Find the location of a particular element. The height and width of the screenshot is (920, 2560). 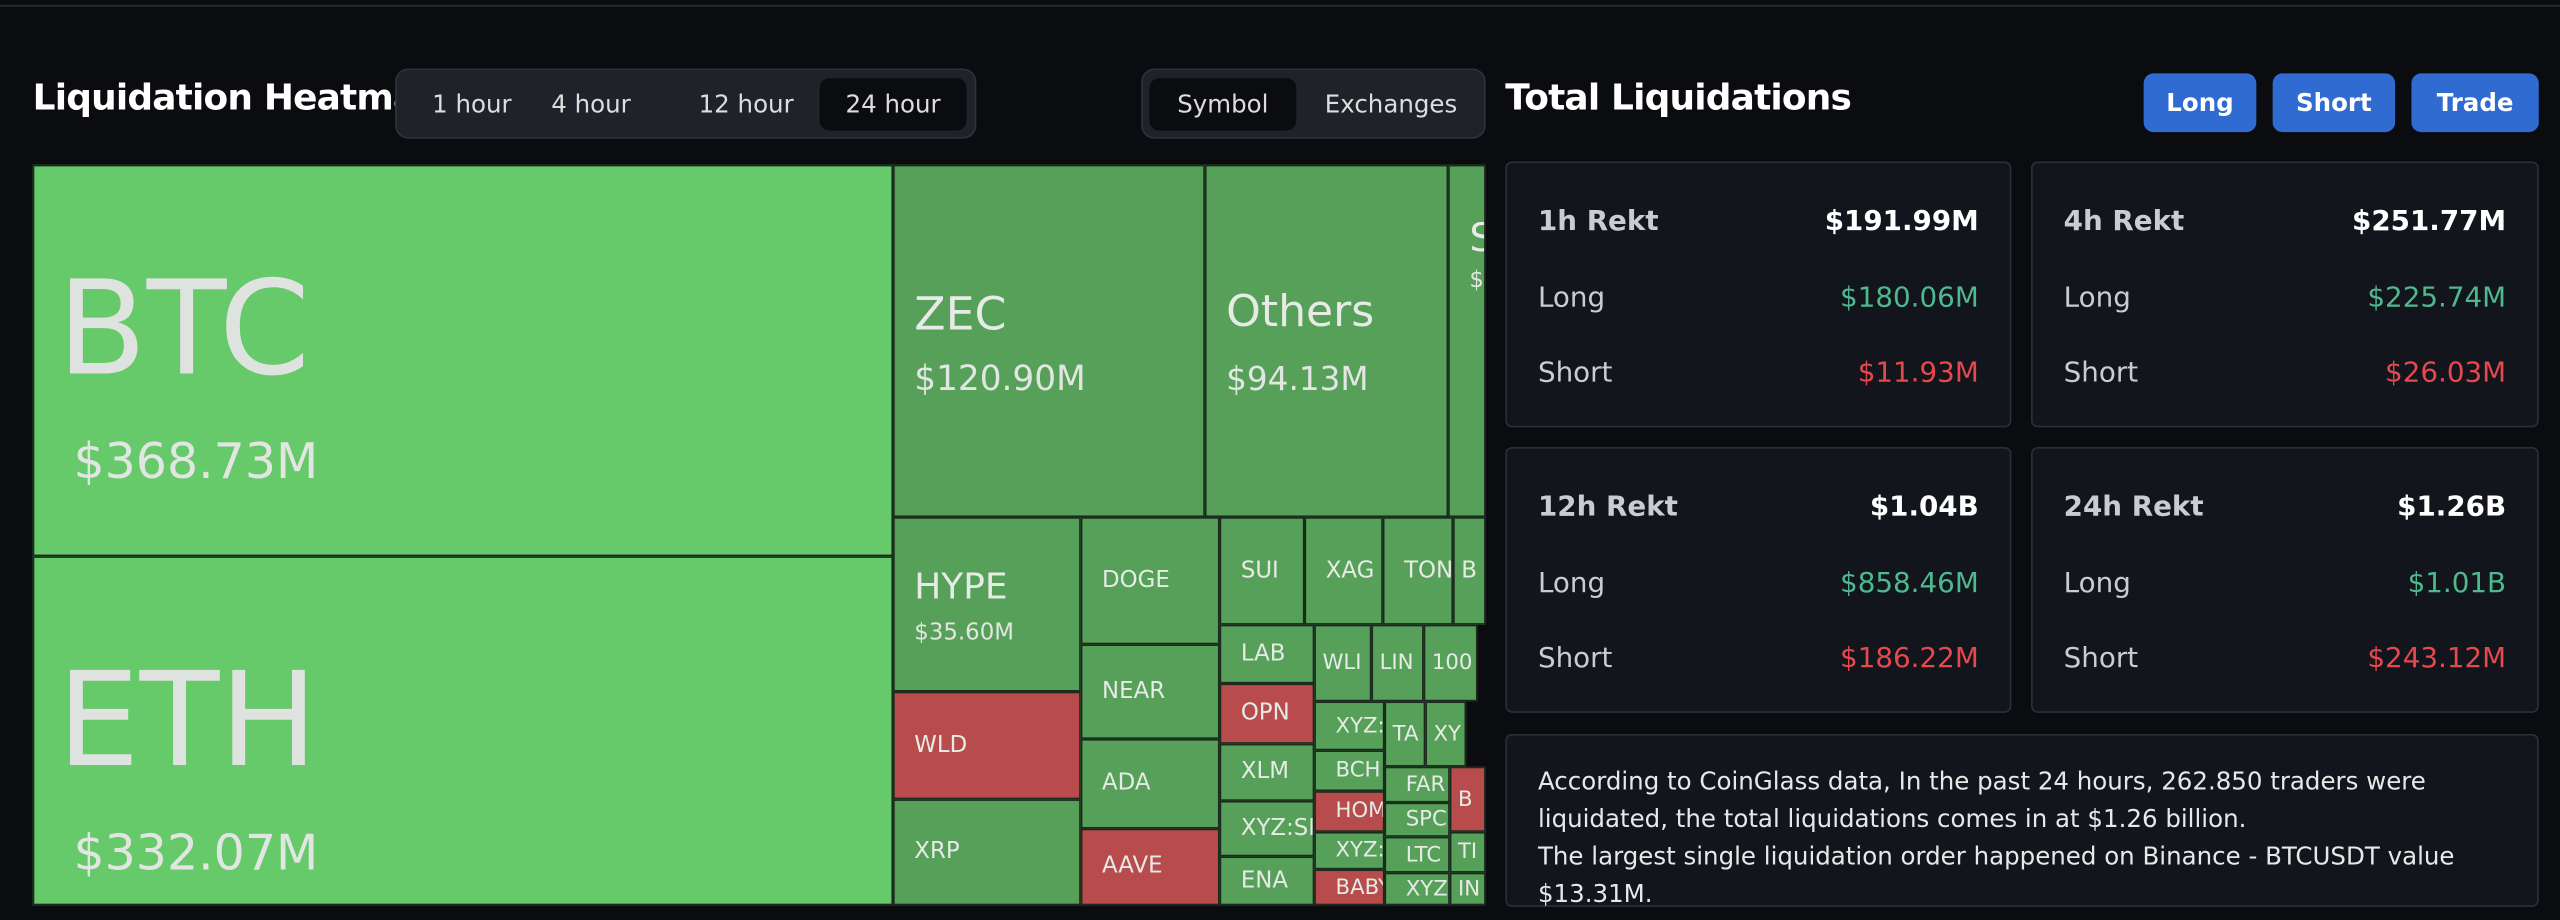

toggle-option: Symbol is located at coordinates (1223, 104).